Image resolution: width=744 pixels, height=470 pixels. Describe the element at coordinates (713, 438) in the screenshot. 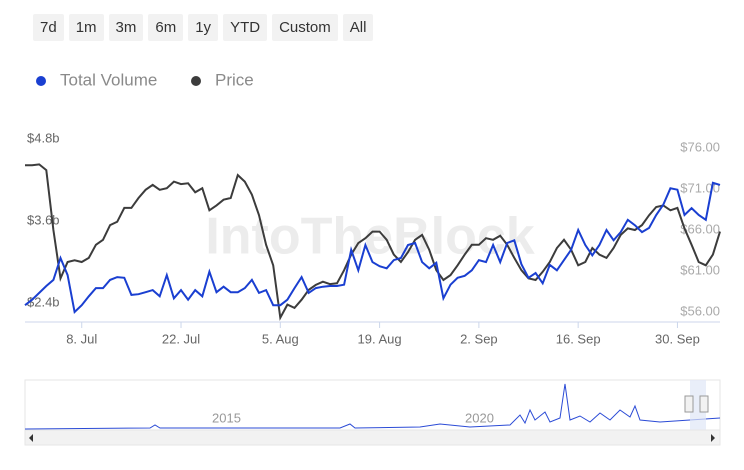

I see `scroll-right` at that location.